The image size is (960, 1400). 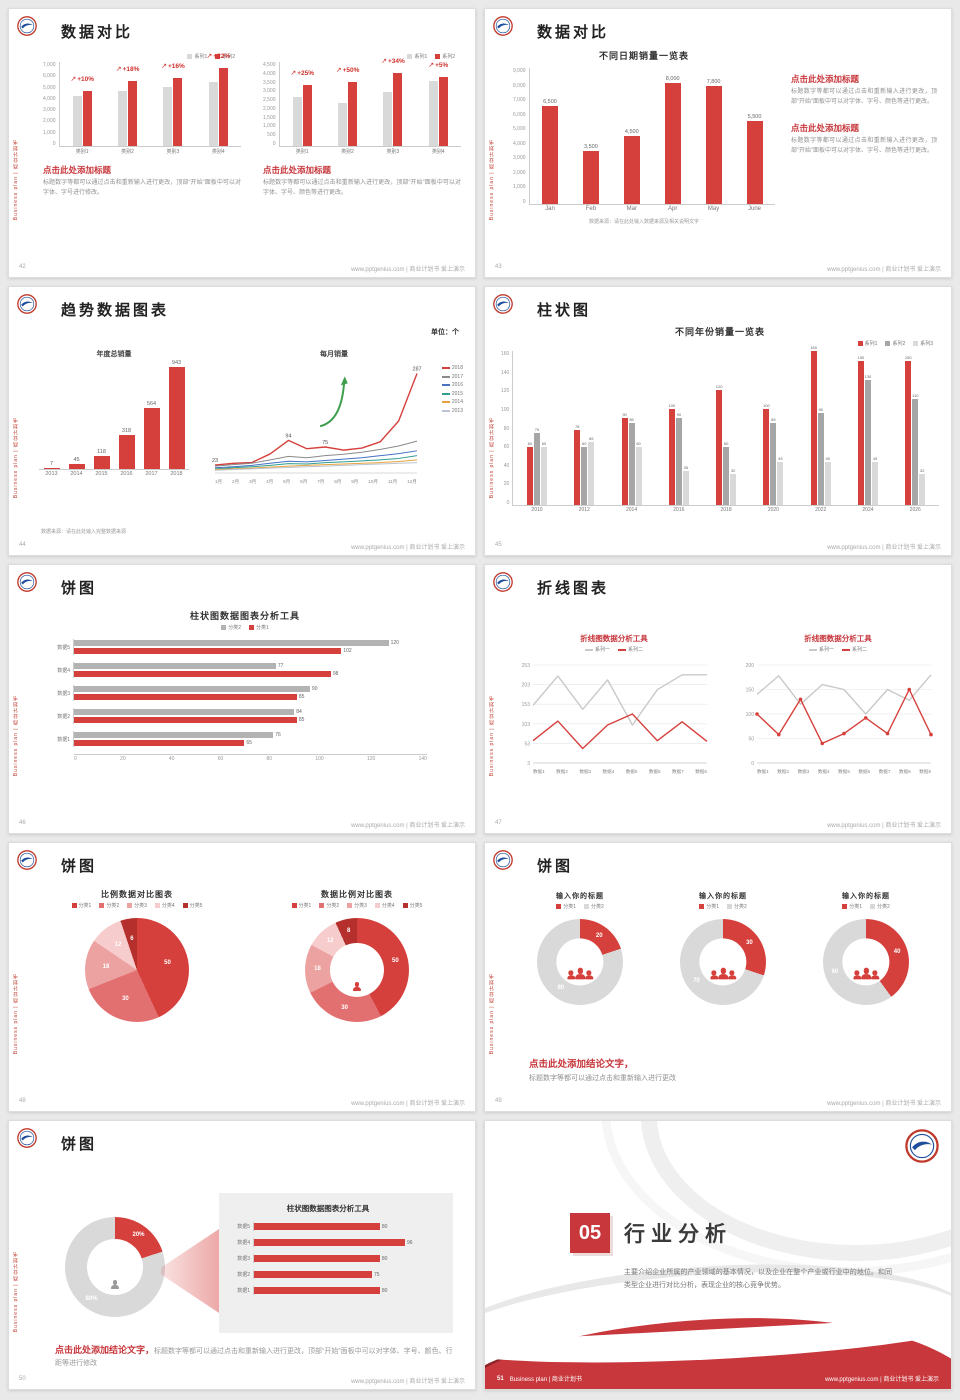 I want to click on cb-bar: 35, so click(x=685, y=485).